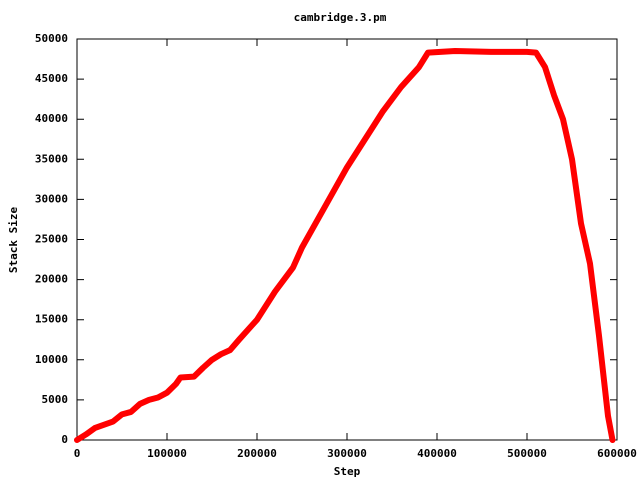 The image size is (640, 480). I want to click on y-tick-label: 20000, so click(51, 279).